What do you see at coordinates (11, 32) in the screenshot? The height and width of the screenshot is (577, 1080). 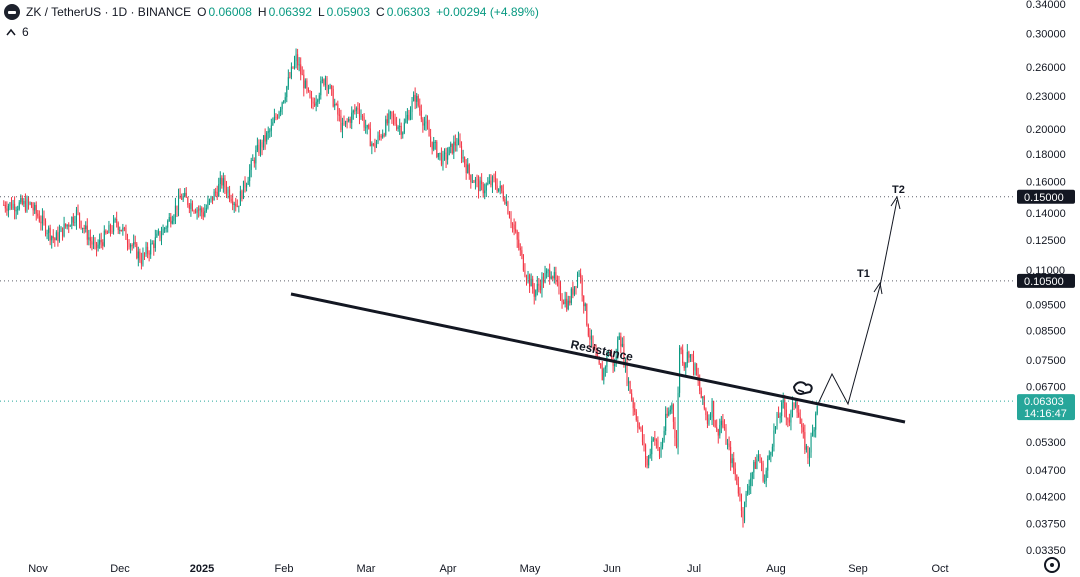 I see `chevron-up-icon` at bounding box center [11, 32].